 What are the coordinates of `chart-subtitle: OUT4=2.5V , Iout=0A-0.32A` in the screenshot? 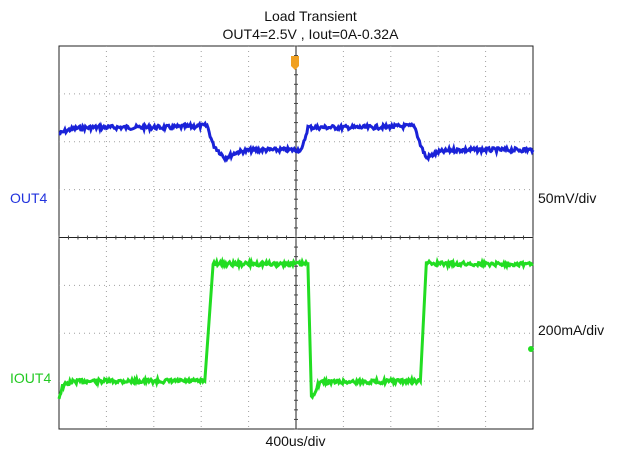 It's located at (310, 34).